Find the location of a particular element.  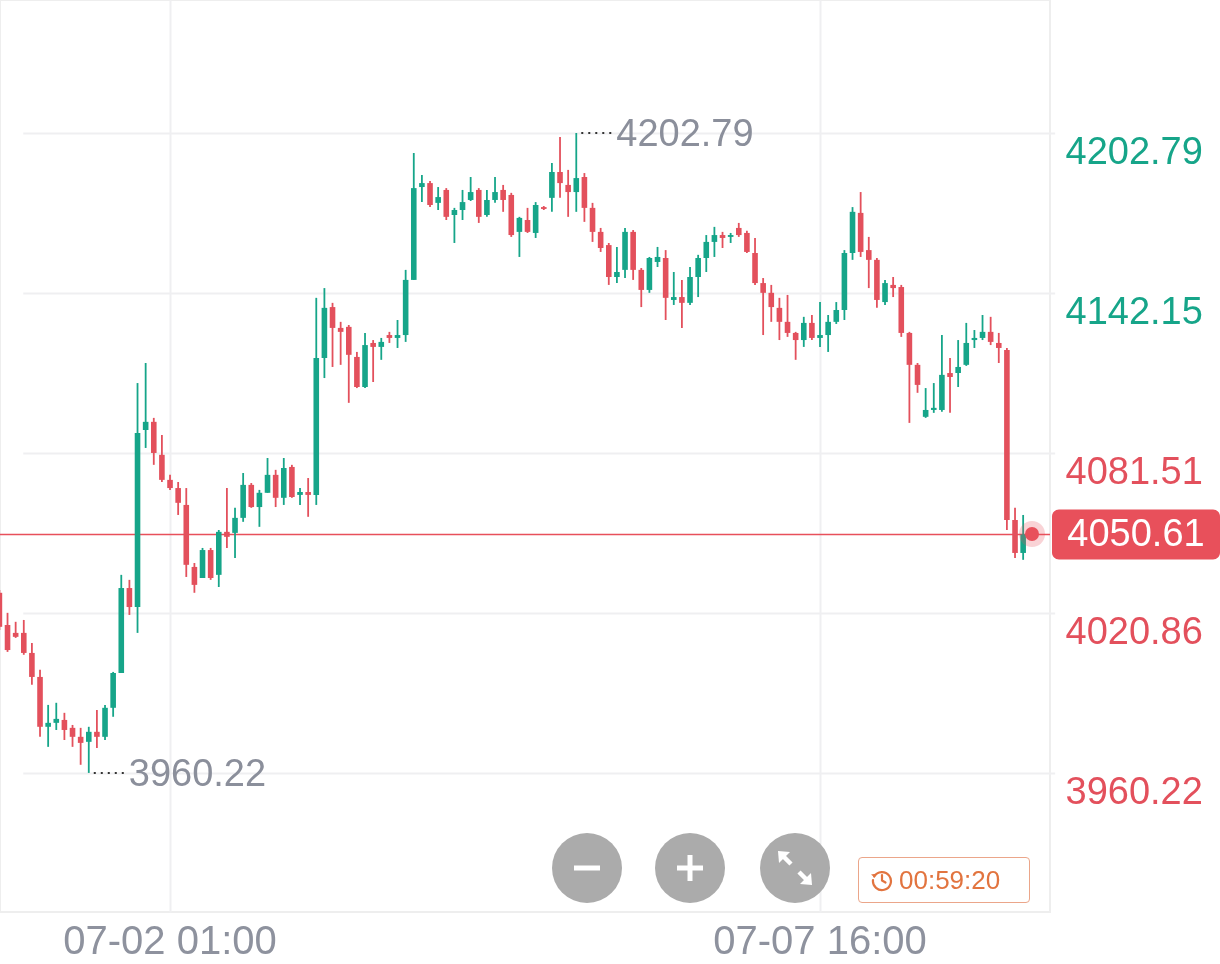

y-tick-label: 3960.22 is located at coordinates (1134, 791).